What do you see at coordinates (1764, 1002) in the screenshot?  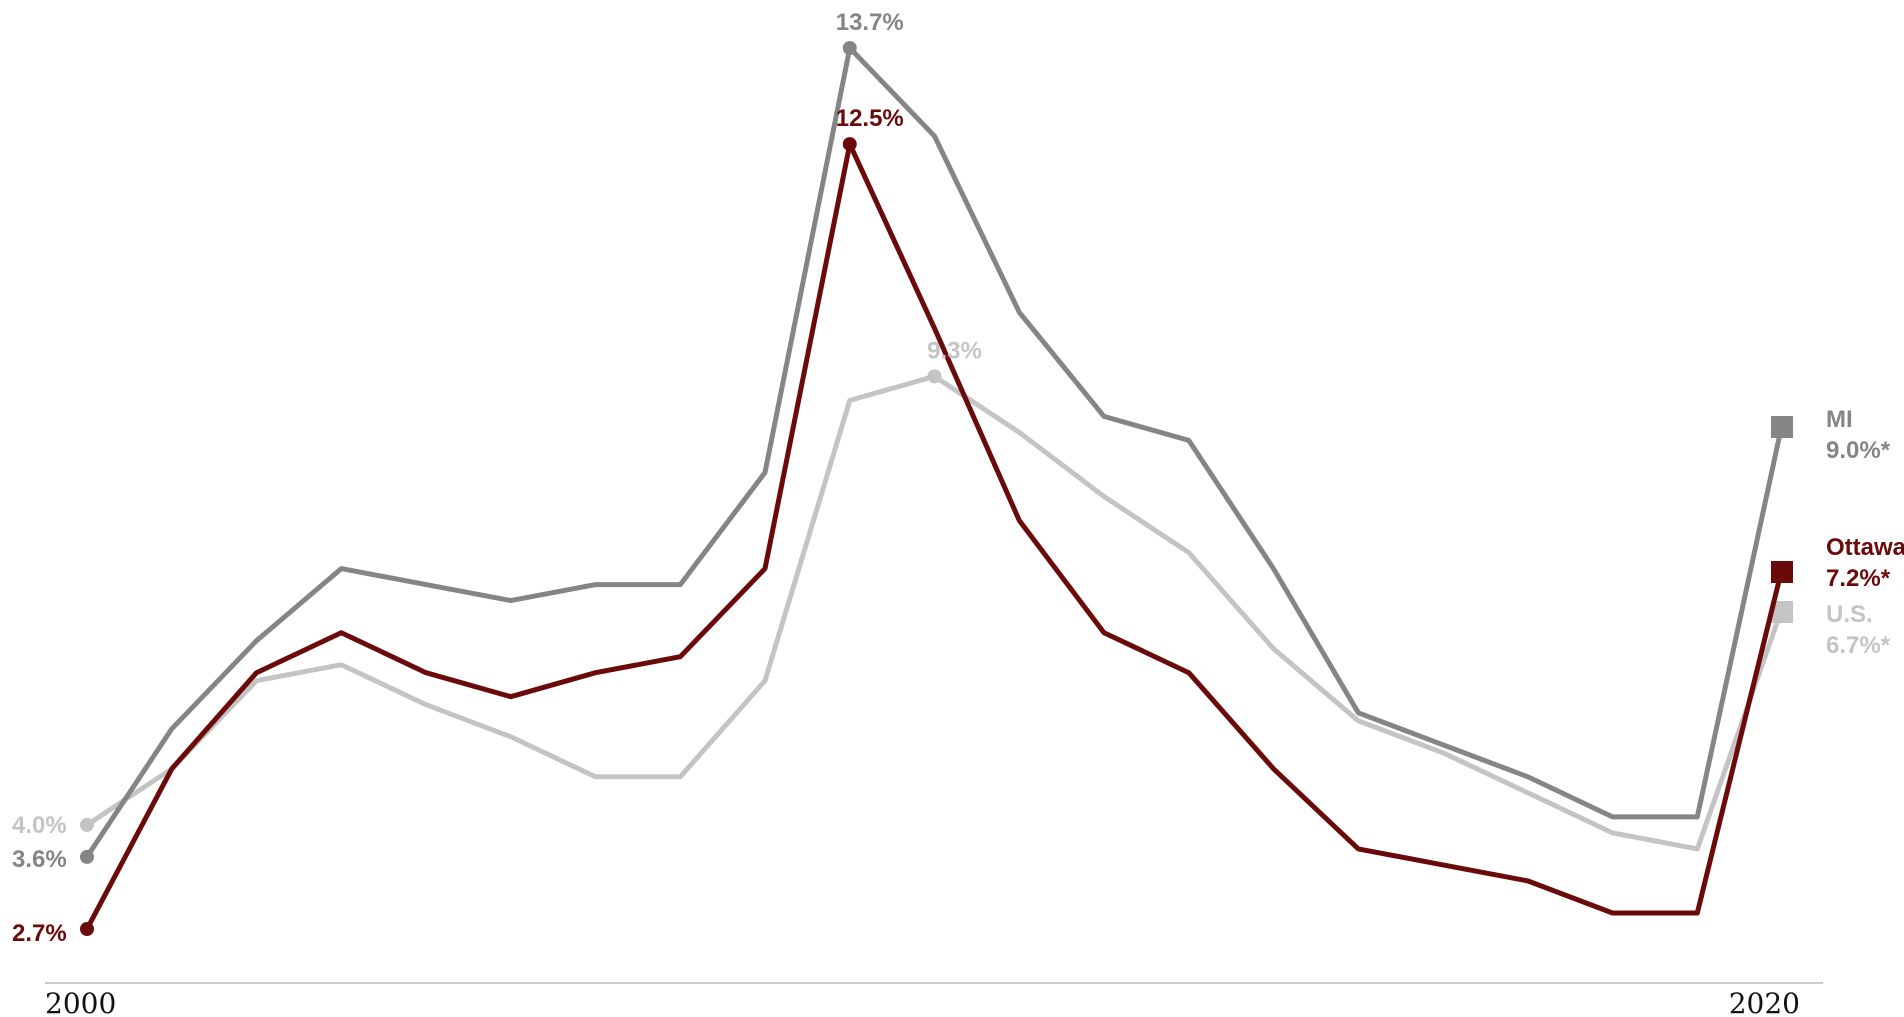 I see `x-tick-end: 2020` at bounding box center [1764, 1002].